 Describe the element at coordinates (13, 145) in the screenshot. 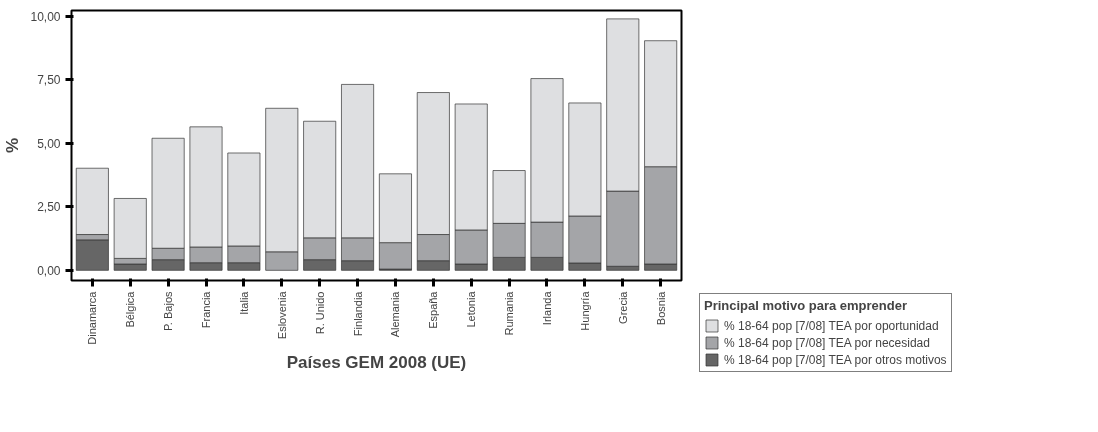

I see `y-axis-title: %` at that location.